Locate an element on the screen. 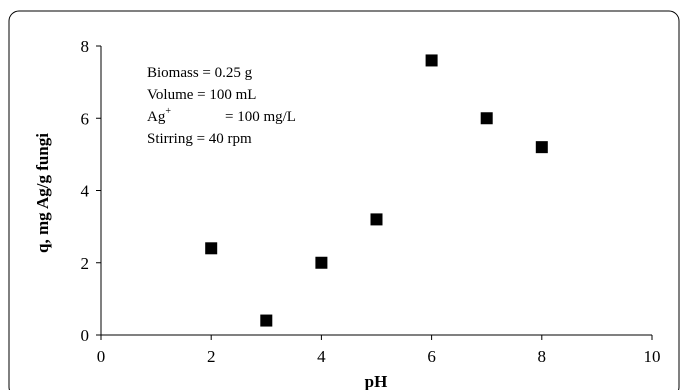 This screenshot has width=683, height=390. annotation-ag-value: = 100 mg/L is located at coordinates (260, 117).